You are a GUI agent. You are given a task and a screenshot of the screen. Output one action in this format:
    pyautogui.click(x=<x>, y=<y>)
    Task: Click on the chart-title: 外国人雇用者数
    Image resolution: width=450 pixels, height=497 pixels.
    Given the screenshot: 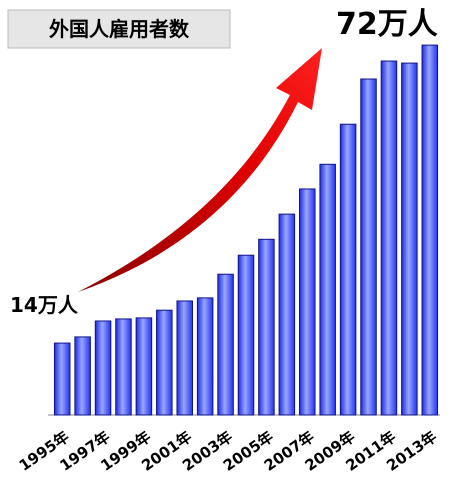 What is the action you would take?
    pyautogui.click(x=119, y=29)
    